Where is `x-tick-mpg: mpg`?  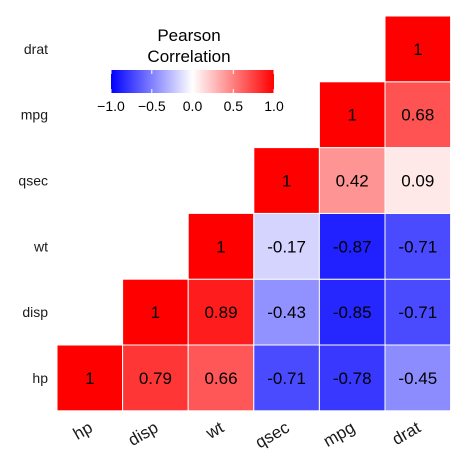
x-tick-mpg: mpg is located at coordinates (339, 434).